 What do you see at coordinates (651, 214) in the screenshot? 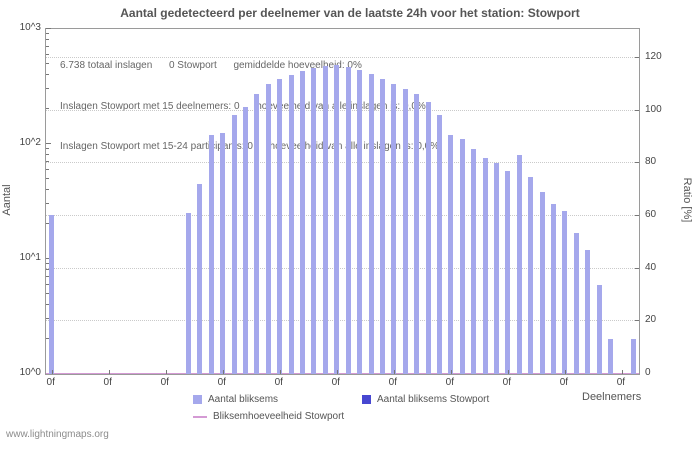
I see `y-right-tick-label: 60` at bounding box center [651, 214].